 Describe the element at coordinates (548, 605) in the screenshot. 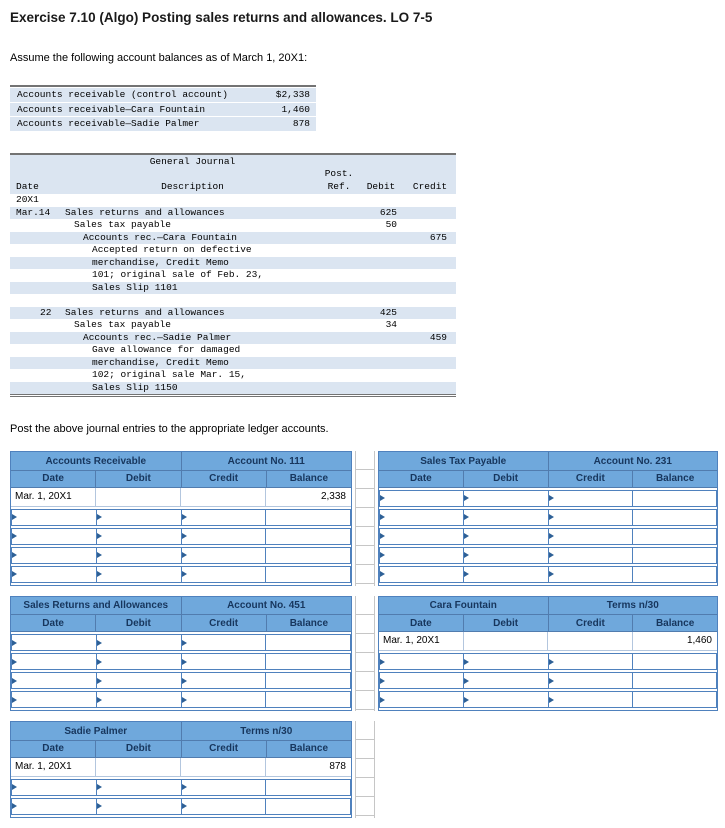

I see `ledger-title-row: Cara Fountain Terms n/30` at that location.